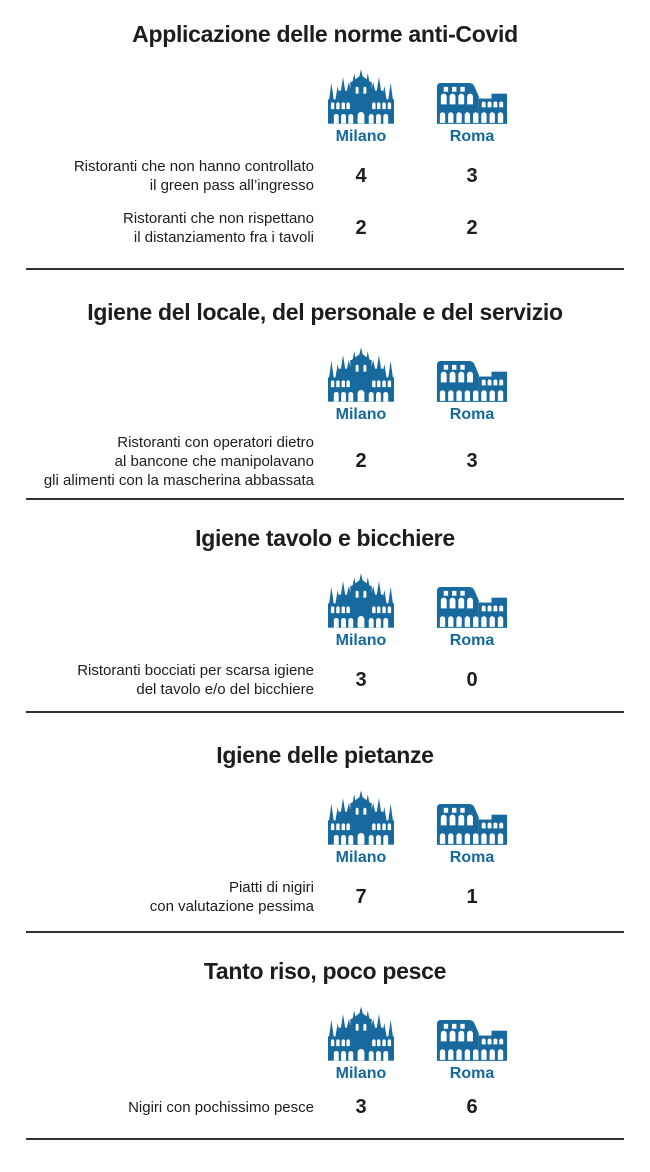  What do you see at coordinates (361, 896) in the screenshot?
I see `value-milano: 7` at bounding box center [361, 896].